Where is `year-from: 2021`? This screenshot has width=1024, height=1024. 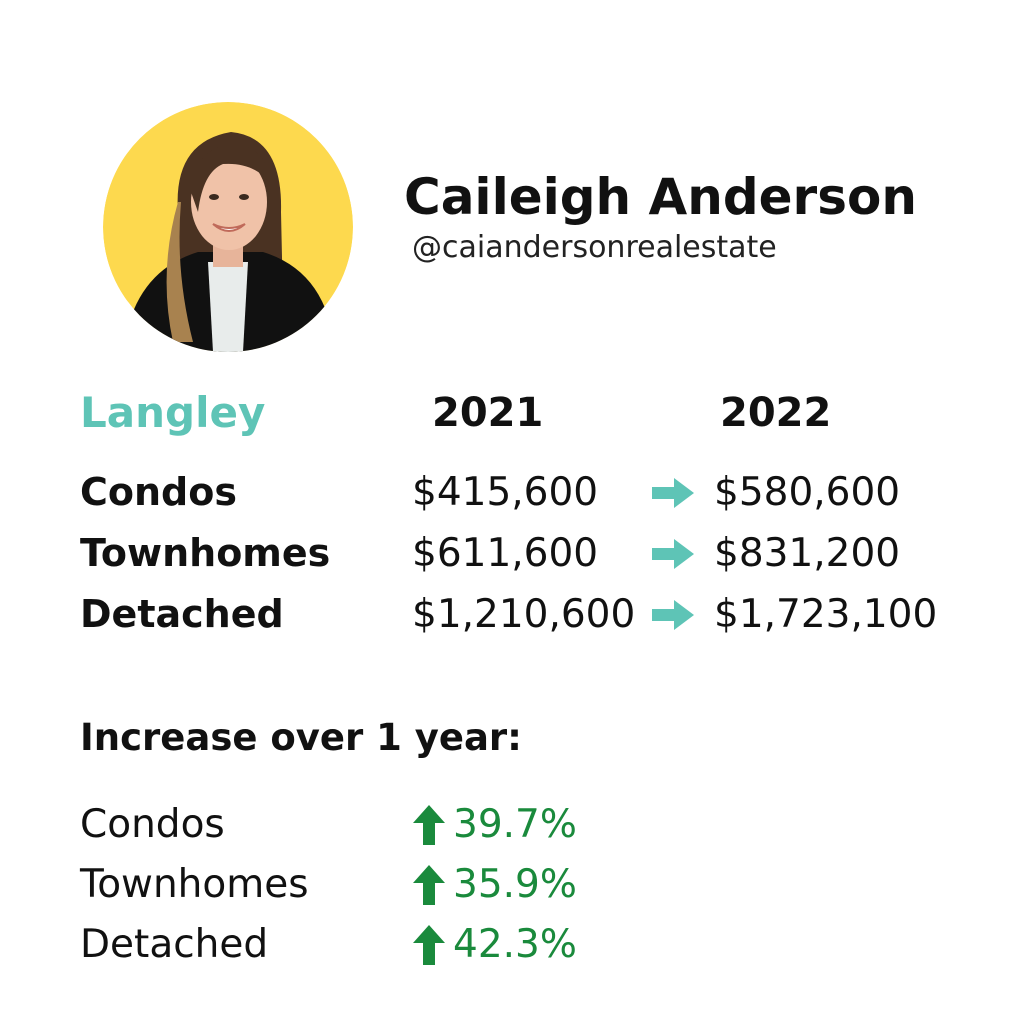
year-from: 2021 is located at coordinates (488, 413).